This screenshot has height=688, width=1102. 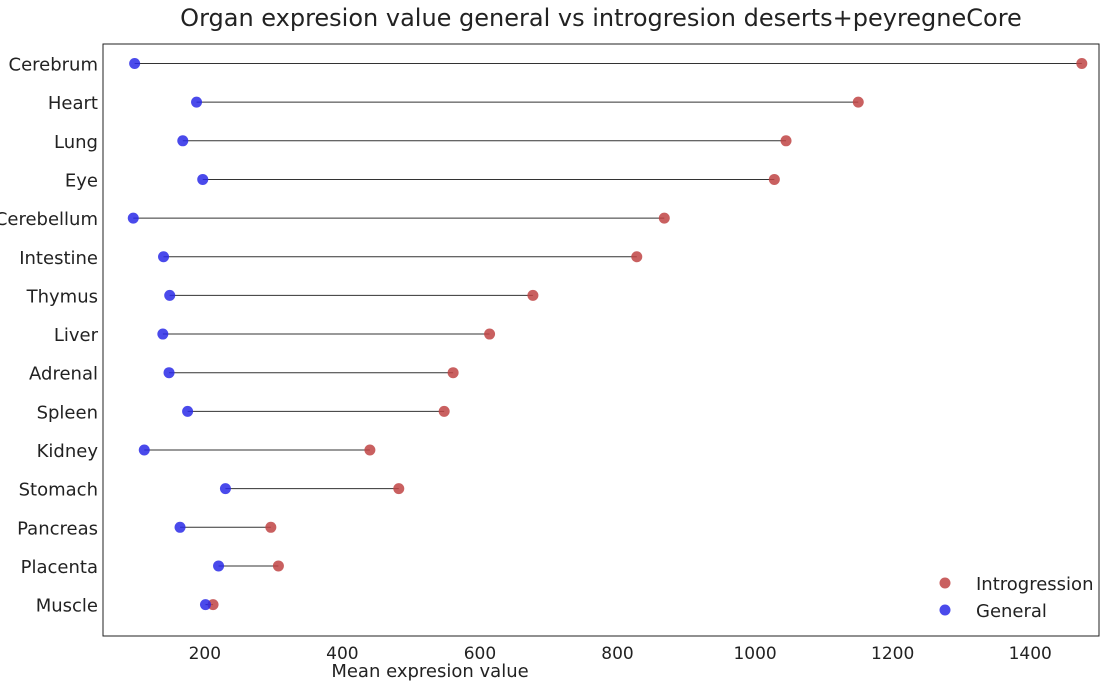 What do you see at coordinates (480, 654) in the screenshot?
I see `x-tick-label: 600` at bounding box center [480, 654].